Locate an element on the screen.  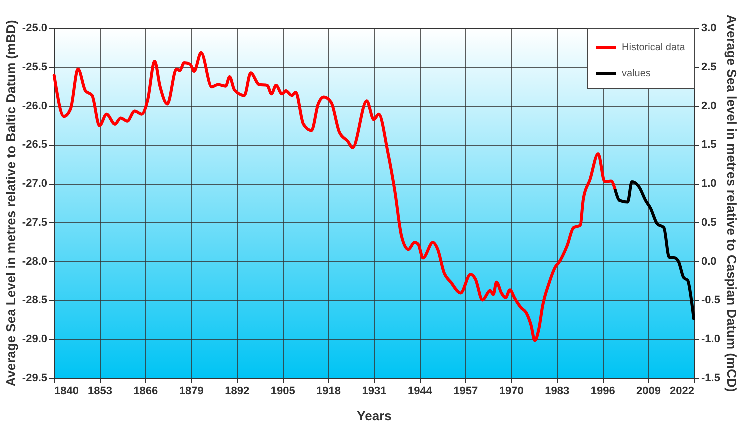
legend-label: Historical data is located at coordinates (654, 48).